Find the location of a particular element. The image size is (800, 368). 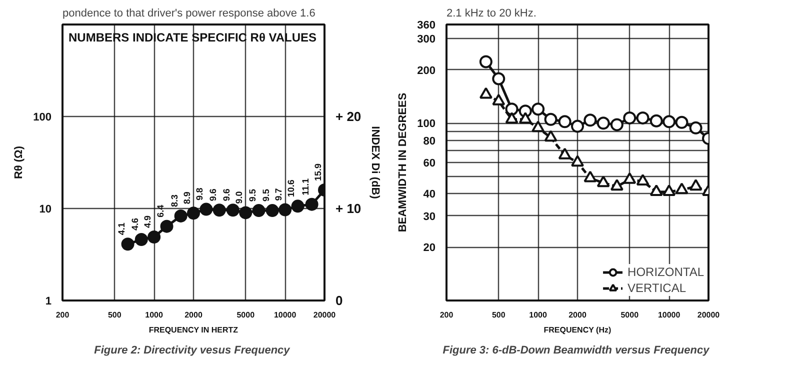

y-tick-label: 360 is located at coordinates (426, 26).